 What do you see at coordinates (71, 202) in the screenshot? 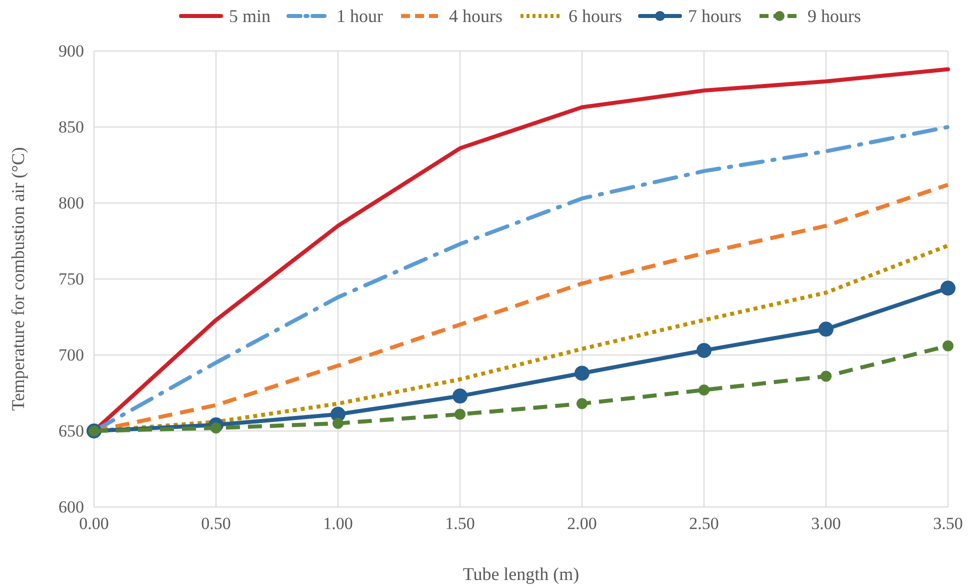
I see `y-tick-label: 800` at bounding box center [71, 202].